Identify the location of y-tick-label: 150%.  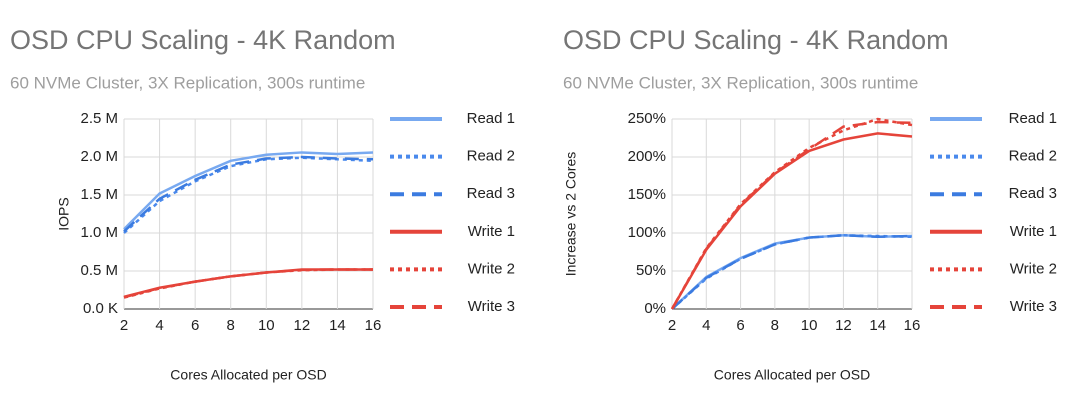
(647, 194).